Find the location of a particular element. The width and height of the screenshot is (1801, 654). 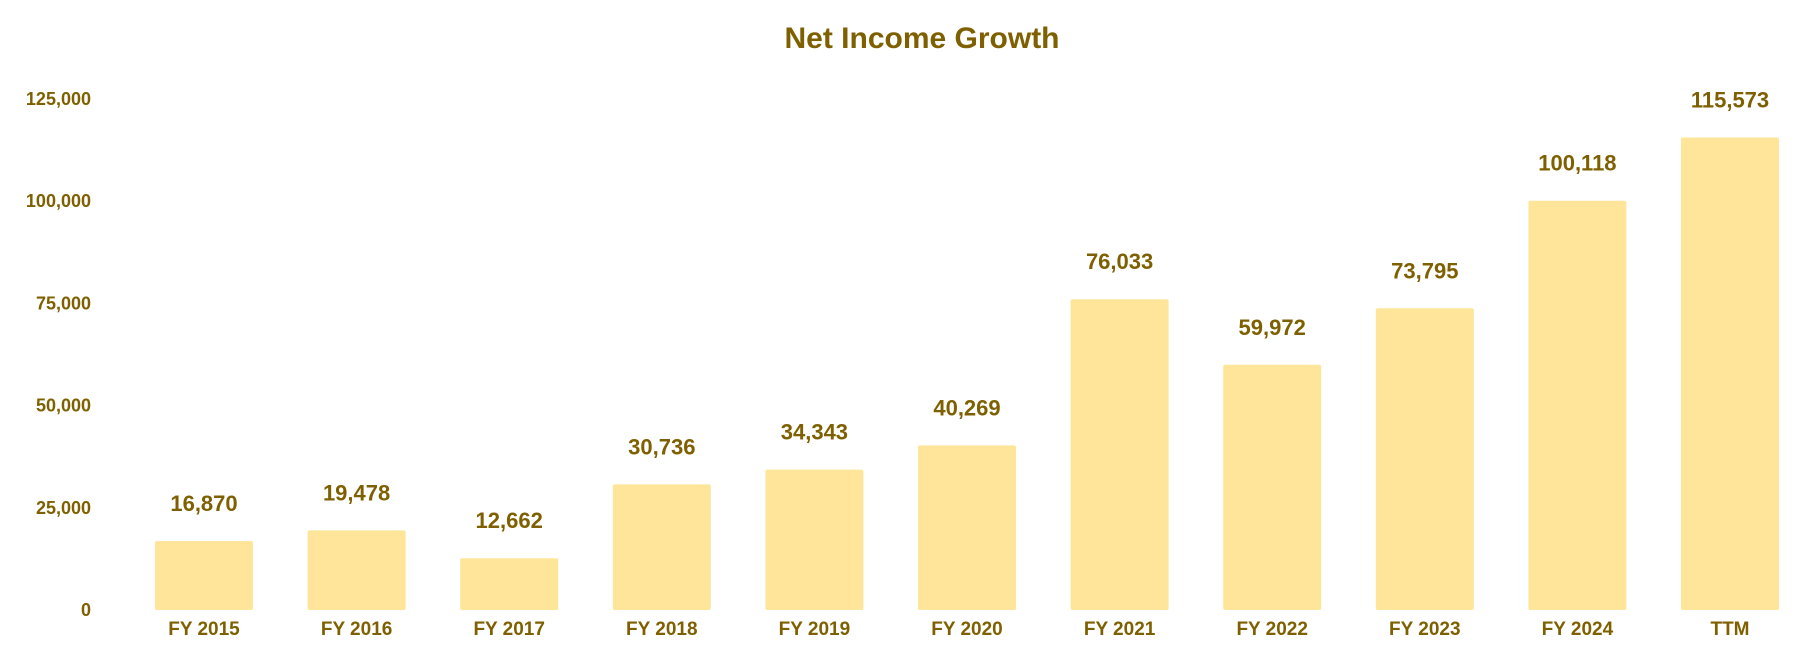

data-label: 34,343 is located at coordinates (814, 432).